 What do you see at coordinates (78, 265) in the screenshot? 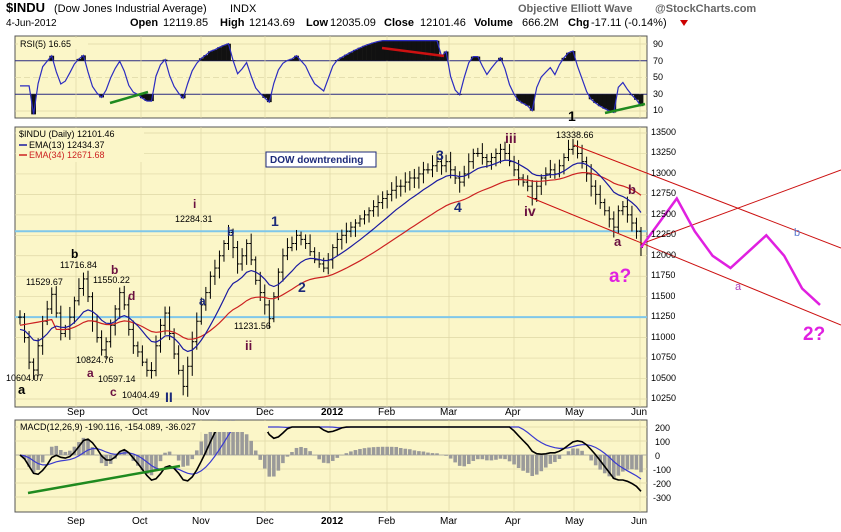
I see `price-label-11716: 11716.84` at bounding box center [78, 265].